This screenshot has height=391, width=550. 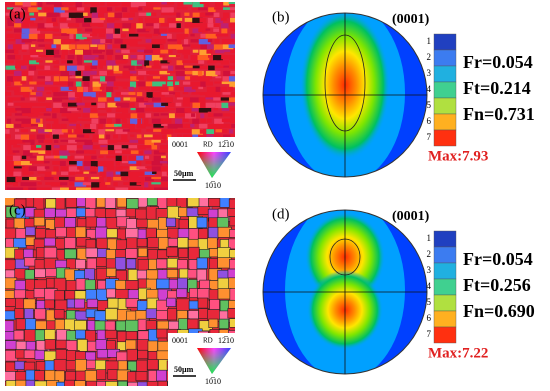 I want to click on texture-fraction: Fn=0.731, so click(x=499, y=114).